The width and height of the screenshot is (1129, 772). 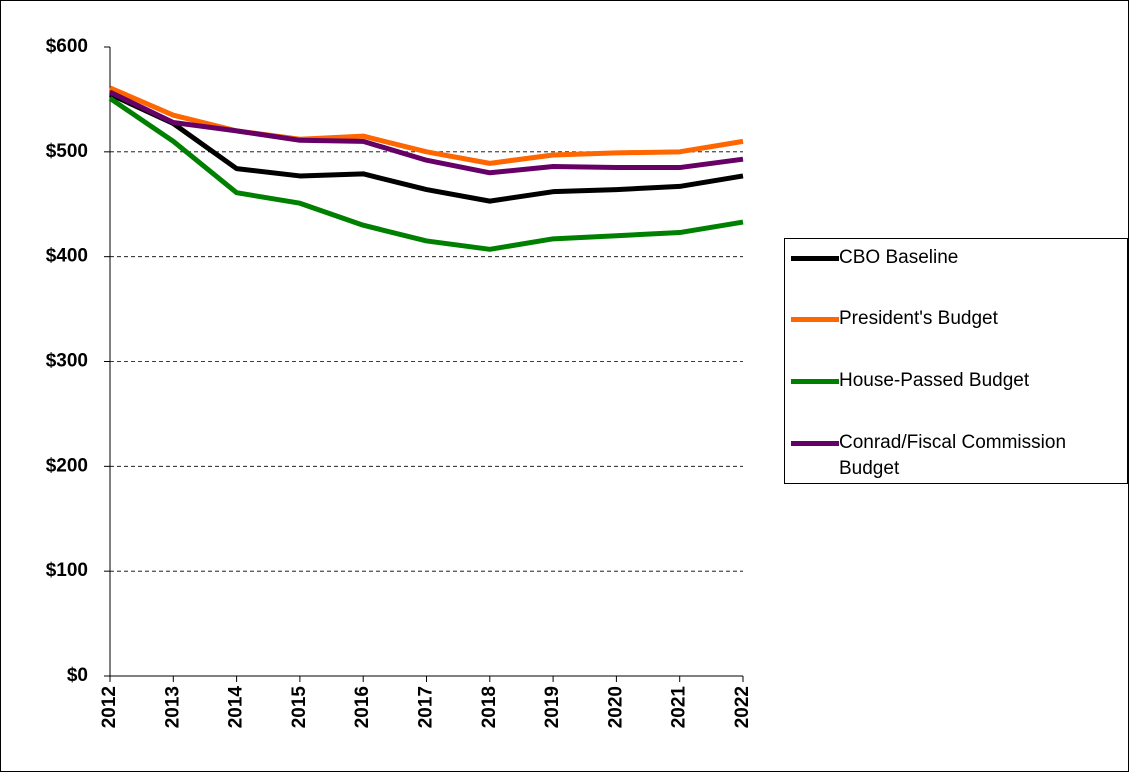 What do you see at coordinates (67, 256) in the screenshot?
I see `y-tick-label: $400` at bounding box center [67, 256].